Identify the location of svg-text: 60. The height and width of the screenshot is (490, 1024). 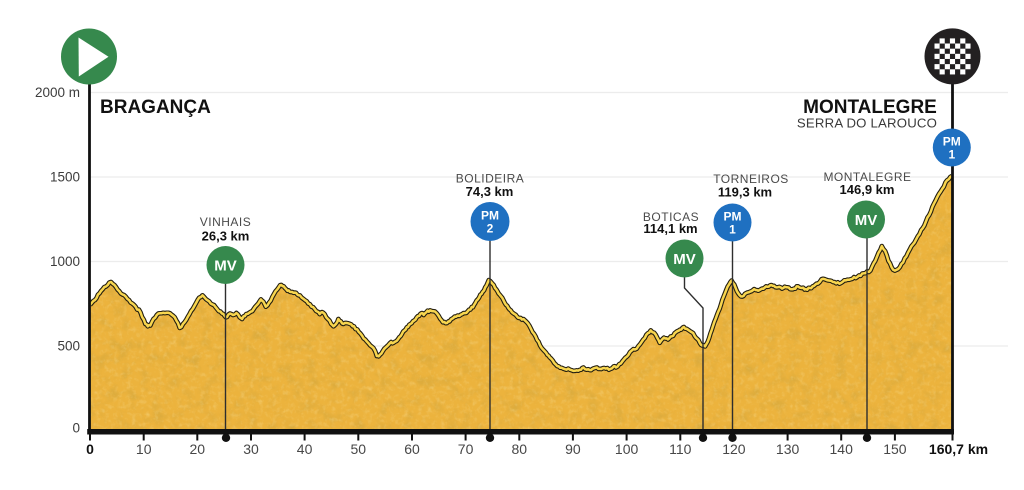
(412, 449).